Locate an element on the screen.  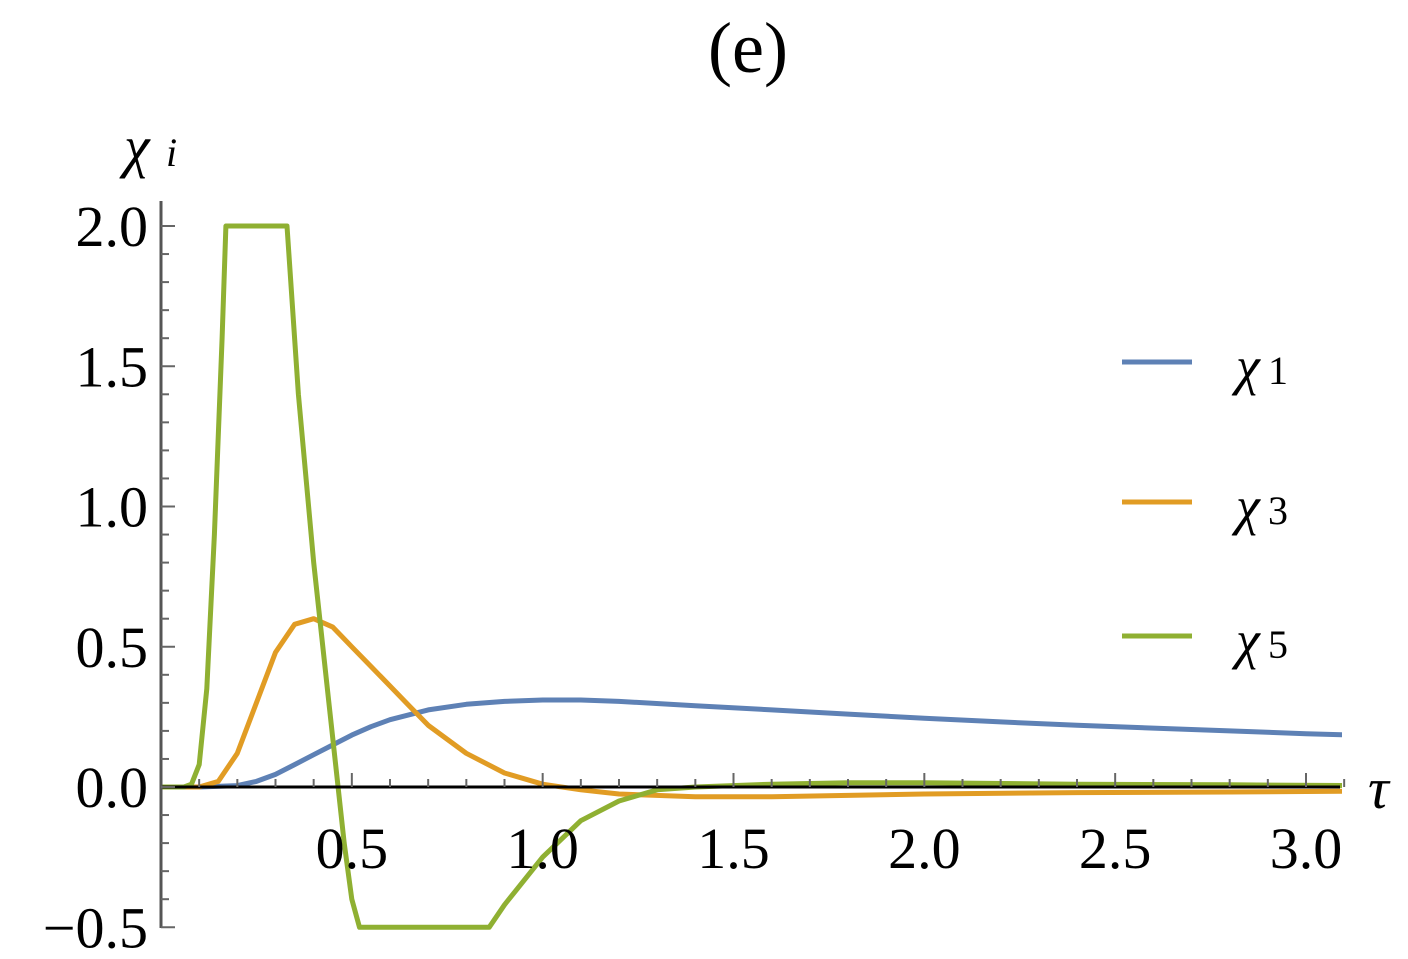
y-axis-label-text: χ is located at coordinates (135, 146).